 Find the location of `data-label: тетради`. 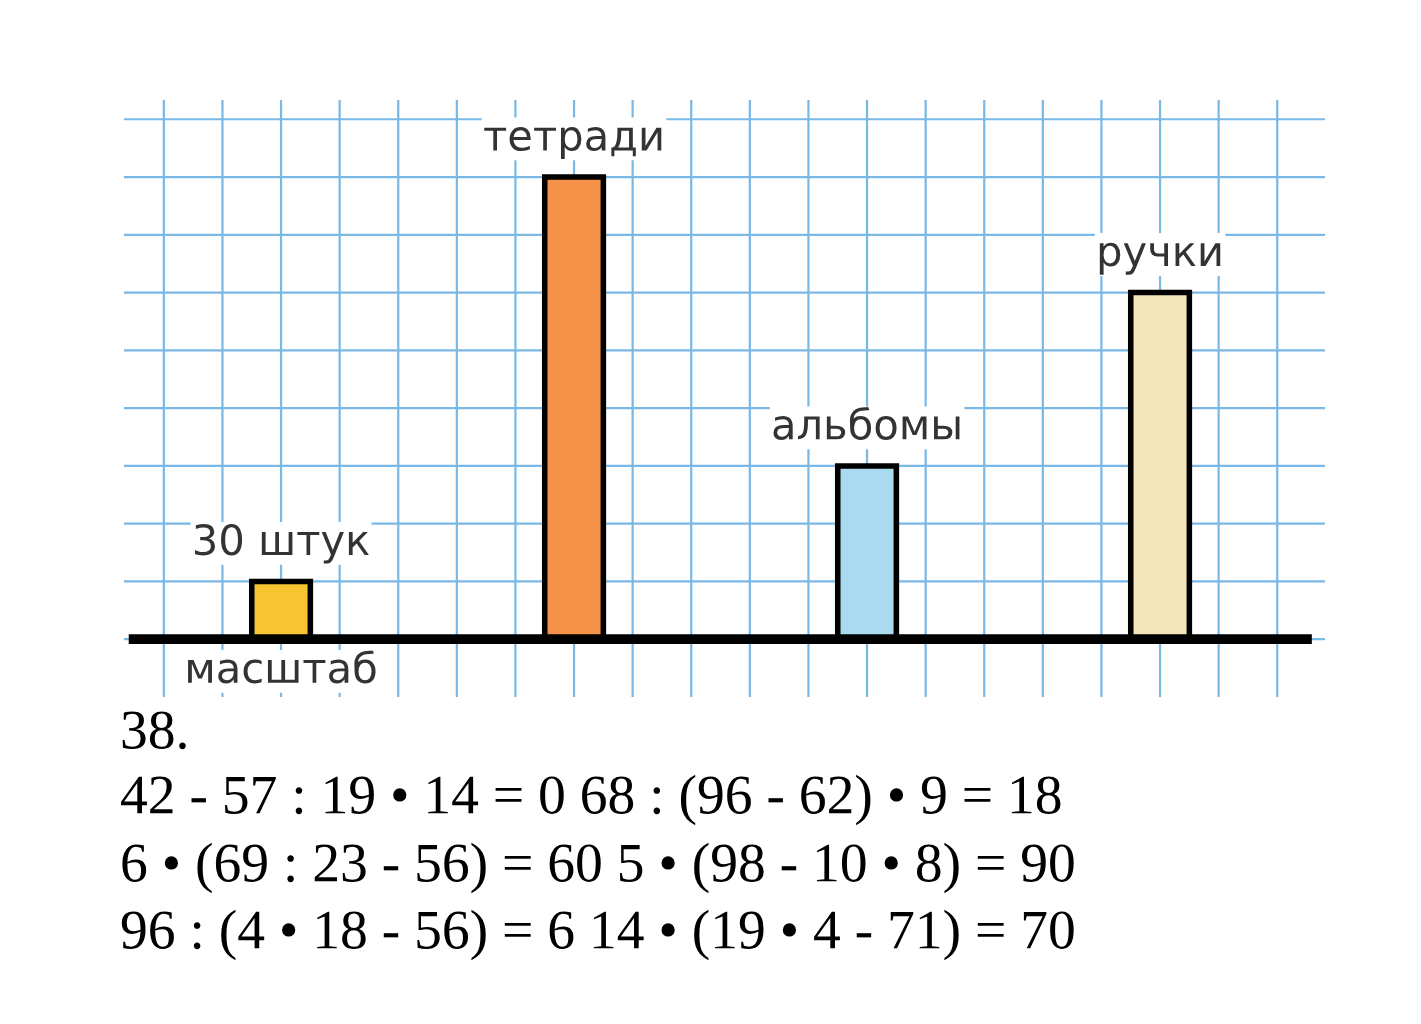

data-label: тетради is located at coordinates (573, 143).